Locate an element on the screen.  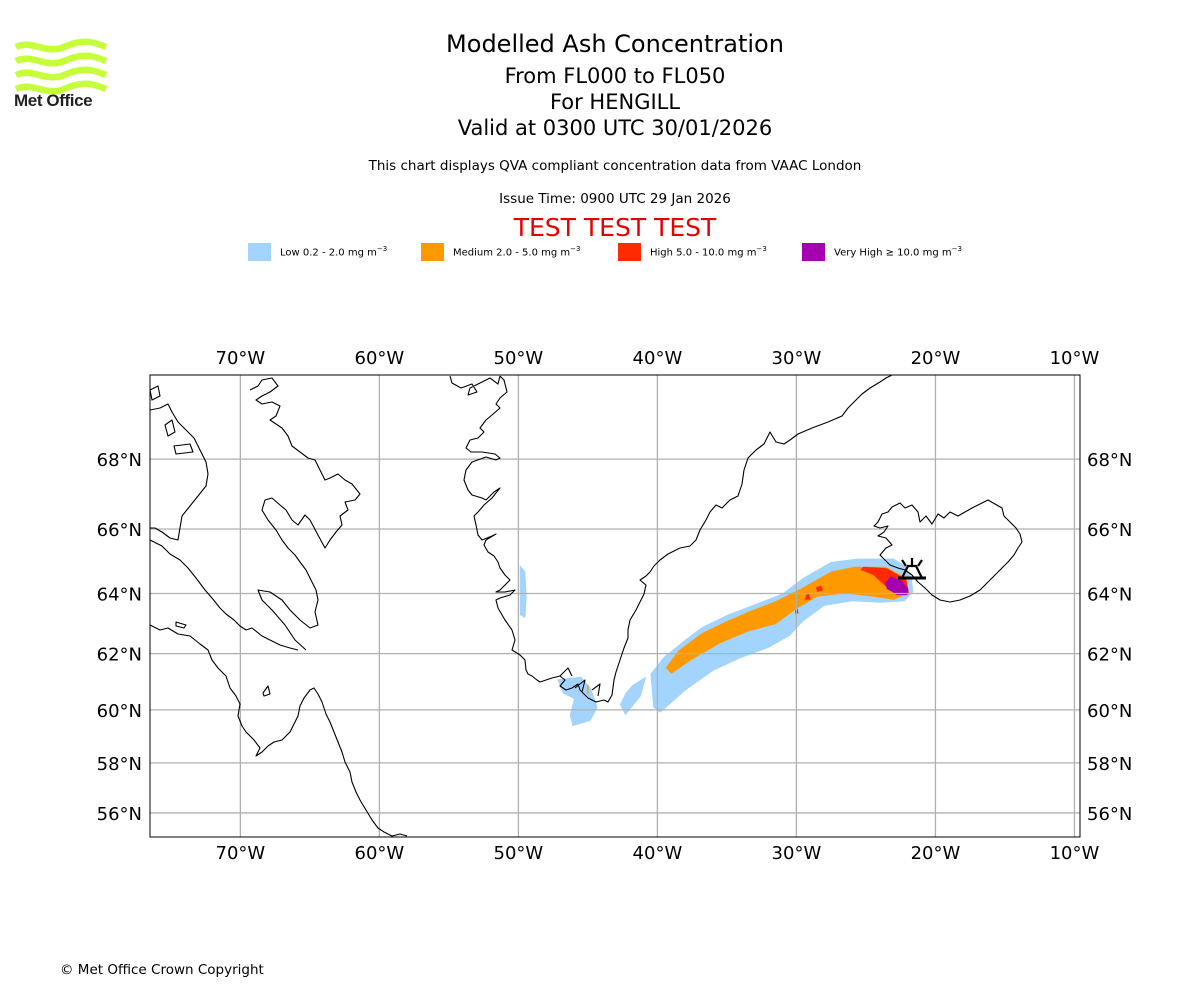
legend-item-high: High 5.0 - 10.0 mg m−3 is located at coordinates (692, 252).